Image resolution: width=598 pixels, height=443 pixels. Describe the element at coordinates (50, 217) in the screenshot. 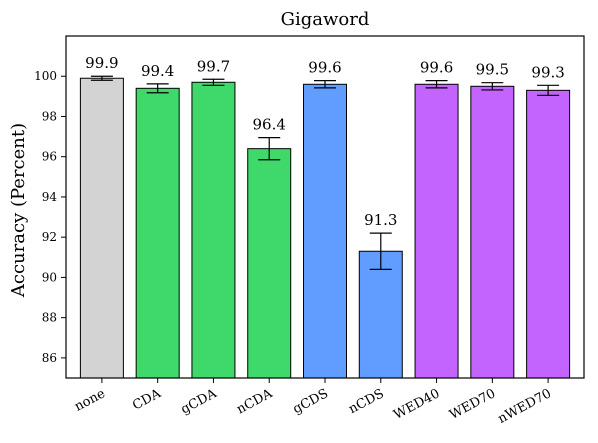

I see `y-ticks-group: 86 88 90 92 94 96 98 100` at that location.